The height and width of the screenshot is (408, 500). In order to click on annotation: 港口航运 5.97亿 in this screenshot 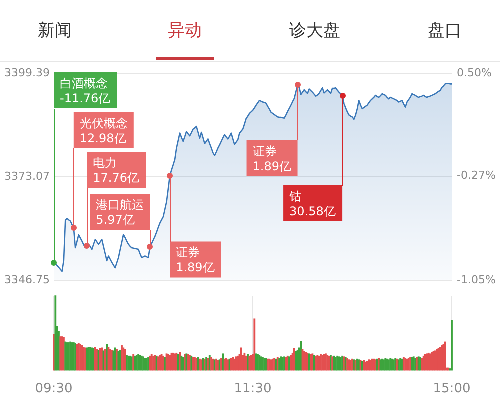, I will do `click(120, 213)`.